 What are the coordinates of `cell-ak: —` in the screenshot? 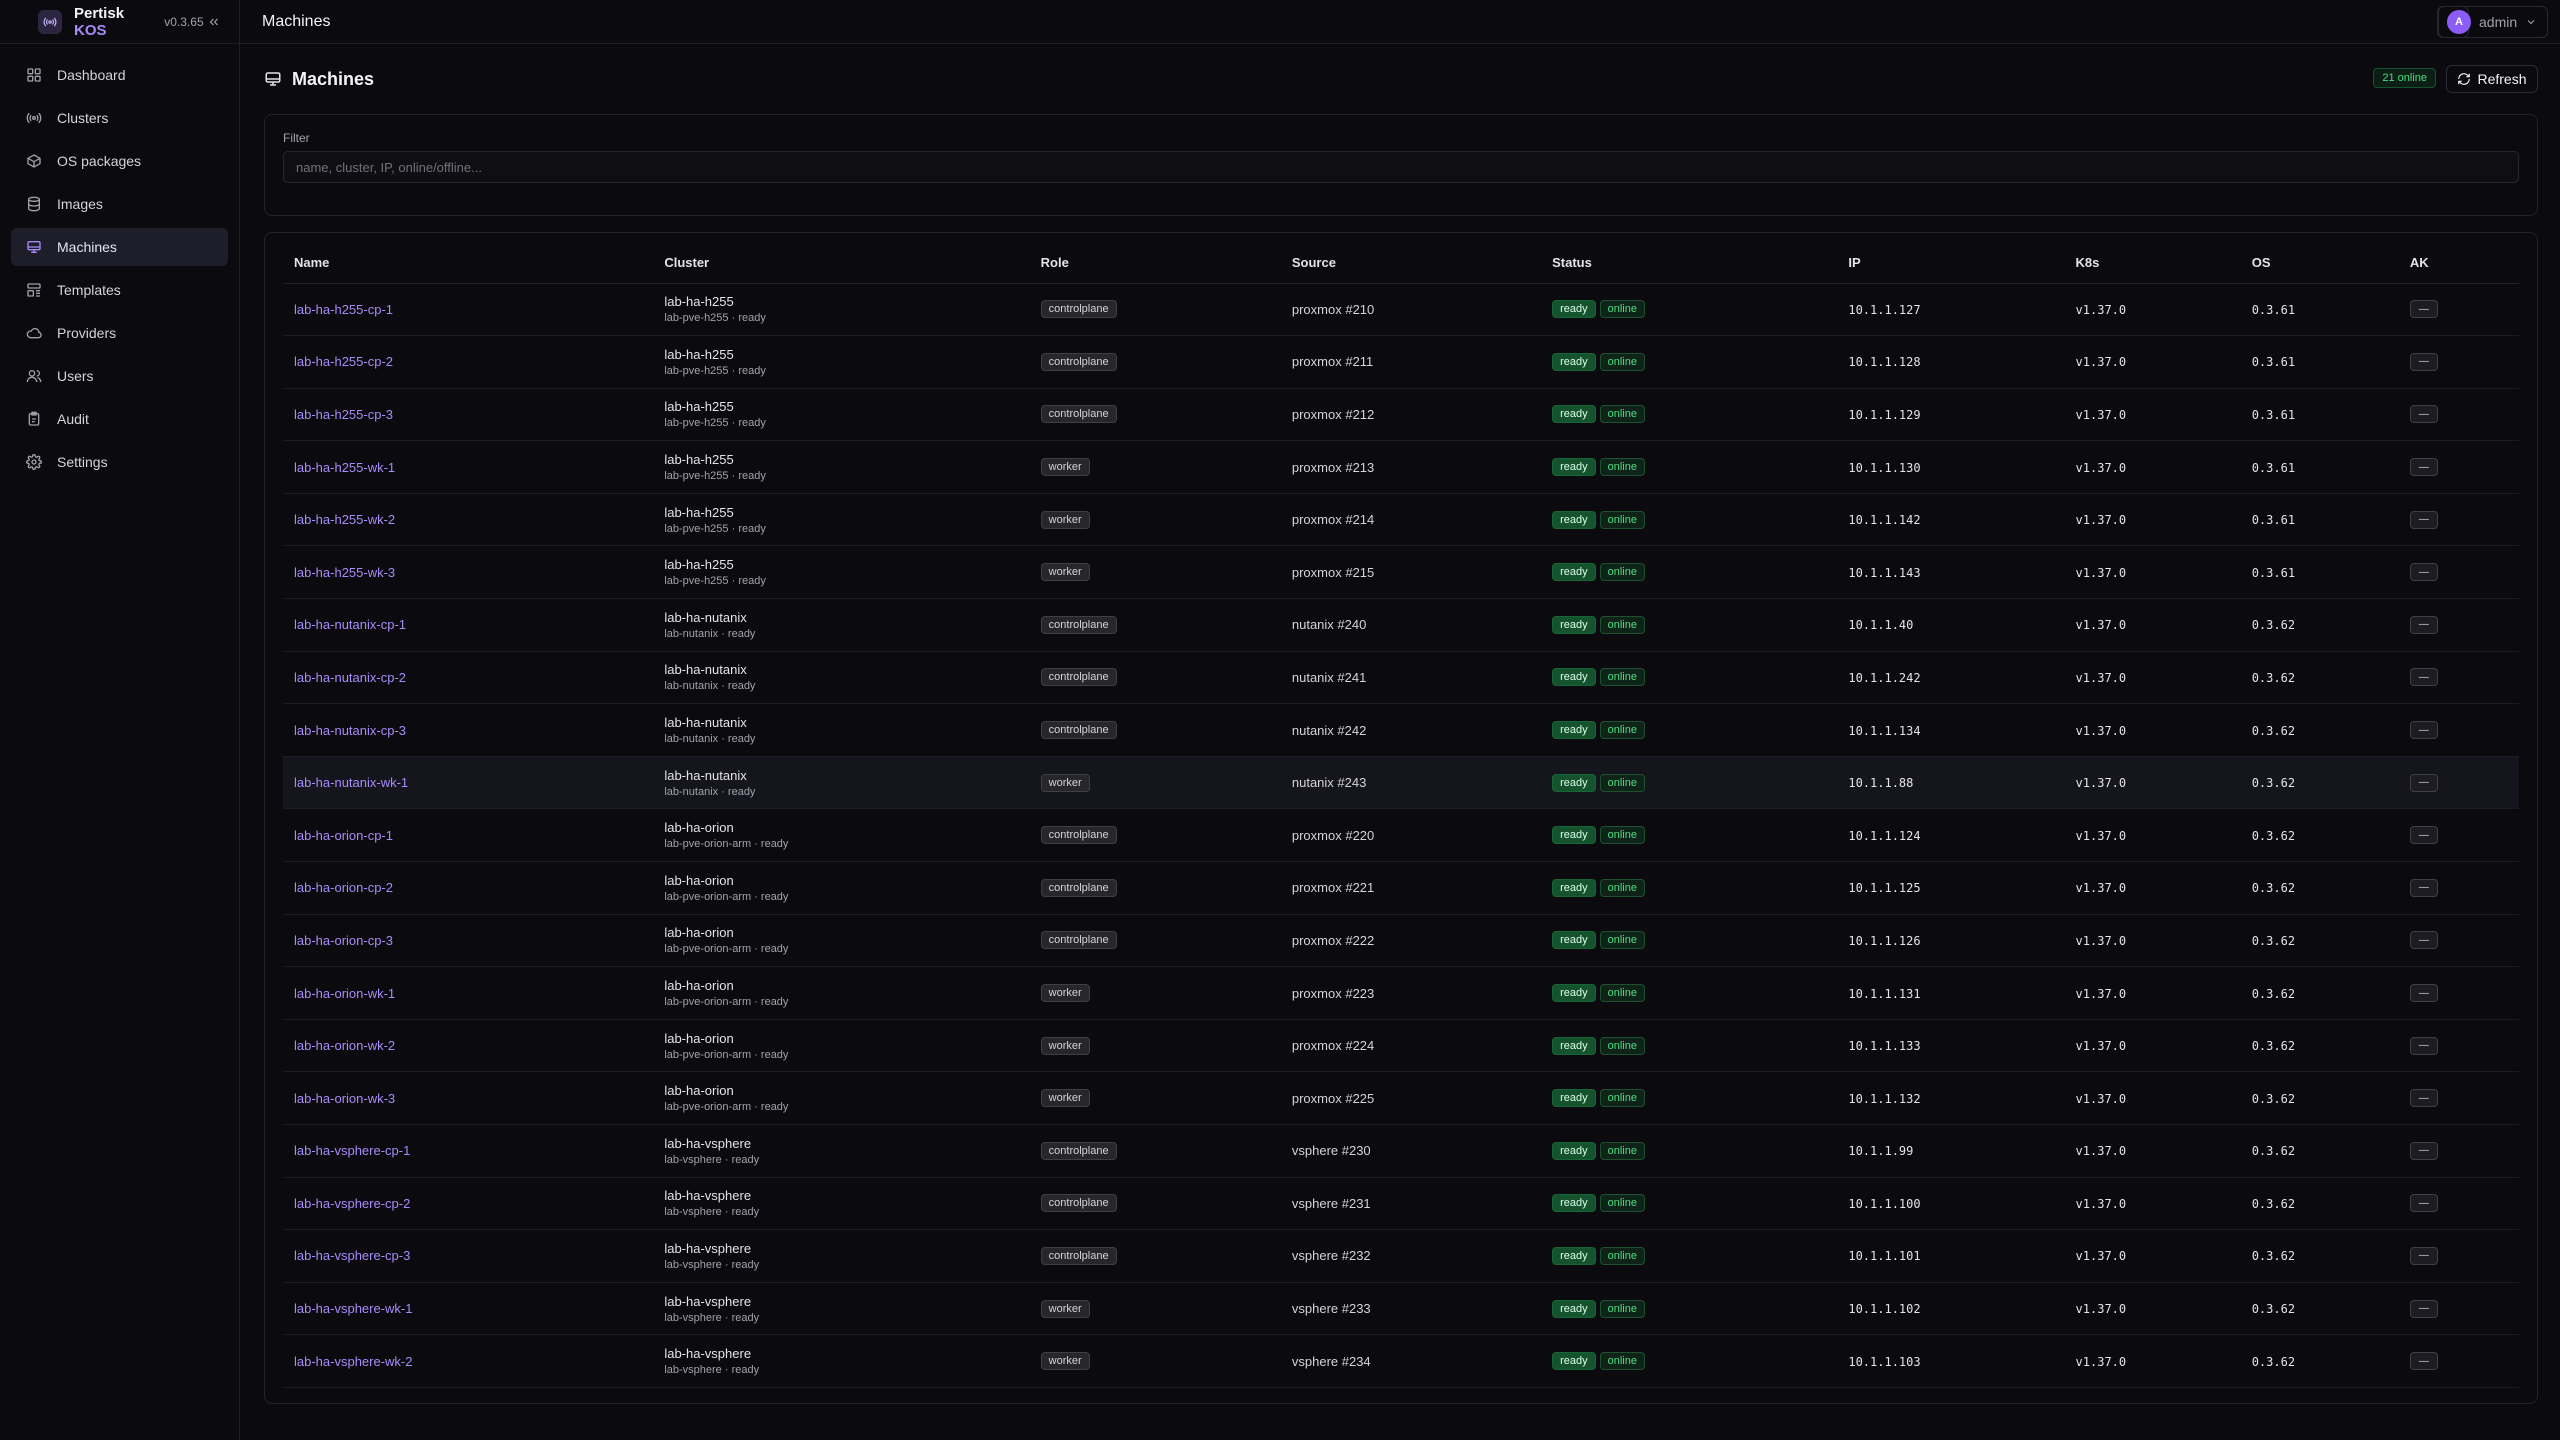 It's located at (2458, 888).